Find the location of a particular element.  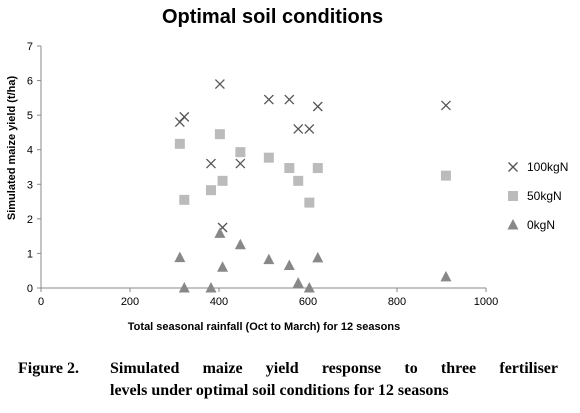

y-tick-label: 0 is located at coordinates (30, 289).